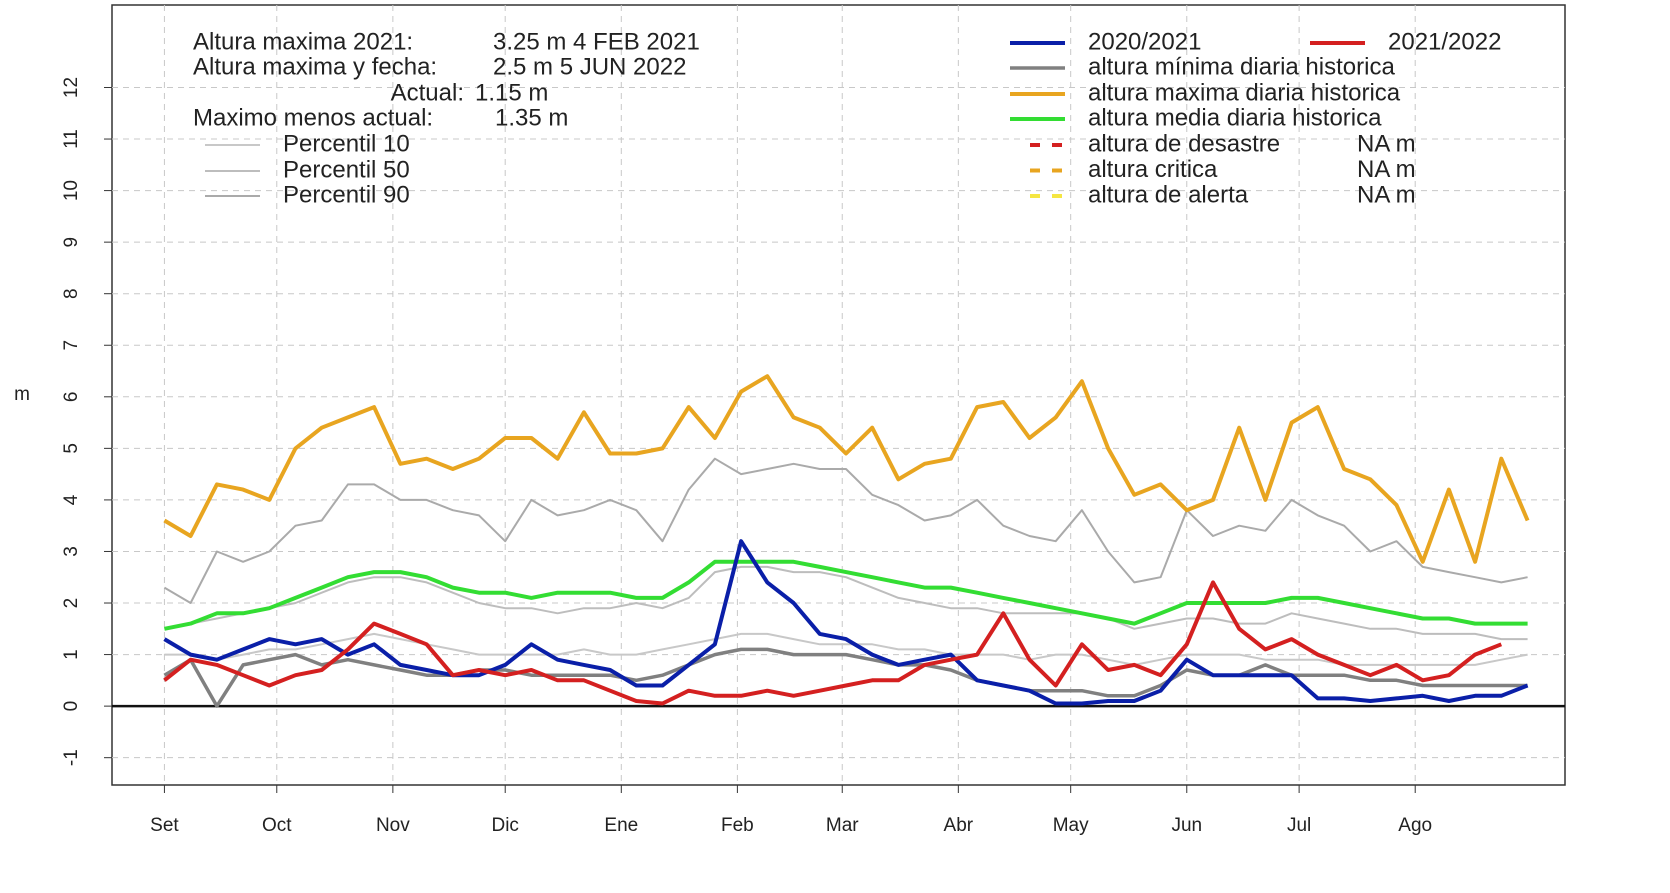 Image resolution: width=1670 pixels, height=893 pixels. I want to click on y-tick-label: 6, so click(71, 397).